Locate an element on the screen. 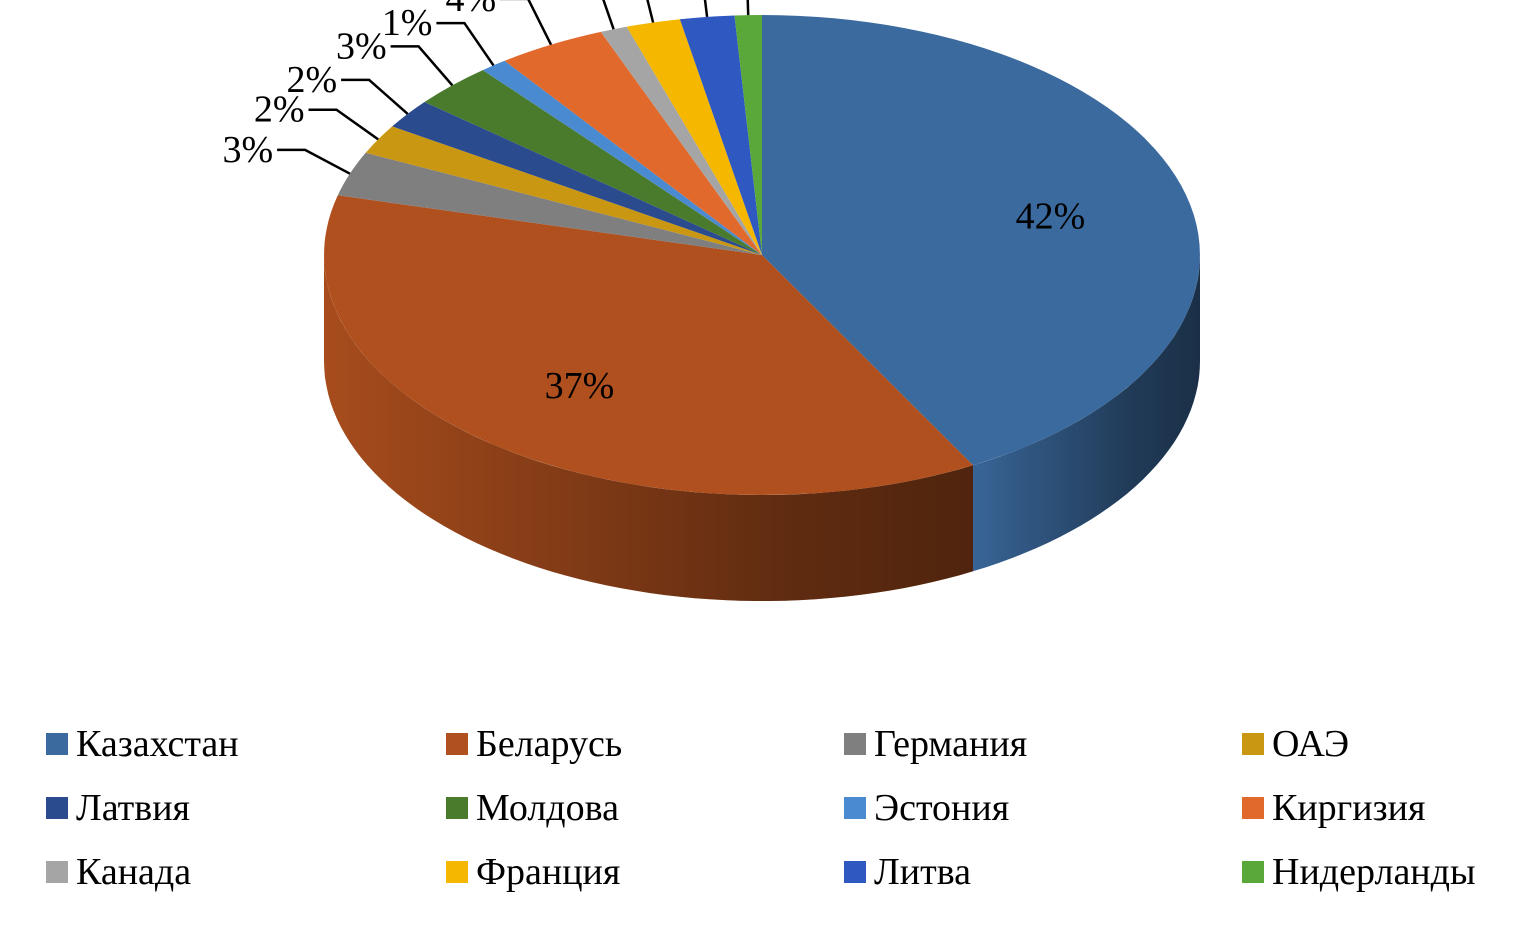 This screenshot has width=1524, height=935. leader-line-эстония is located at coordinates (465, 44).